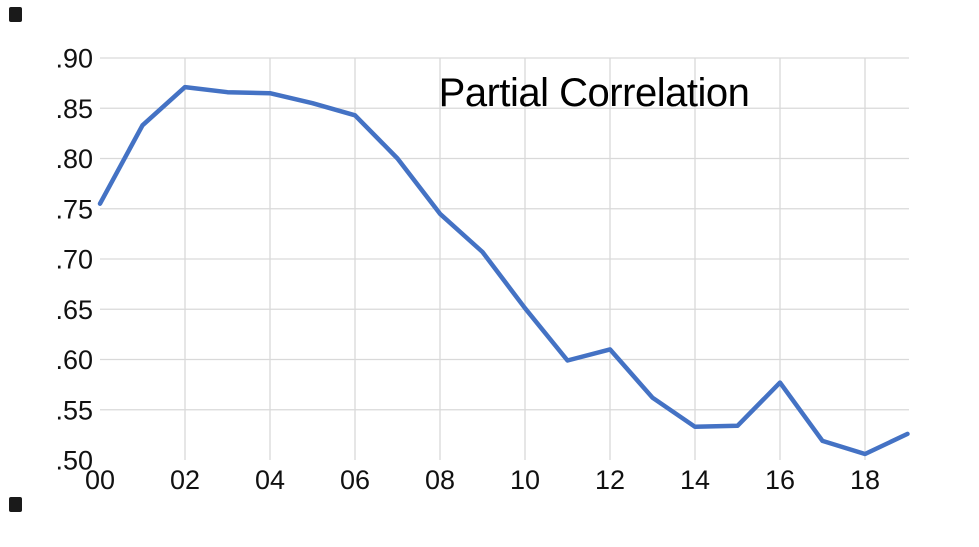 This screenshot has height=547, width=979. I want to click on x-axis-tick-labels: 00 02 04 06 08 10 12 14 16 18, so click(482, 480).